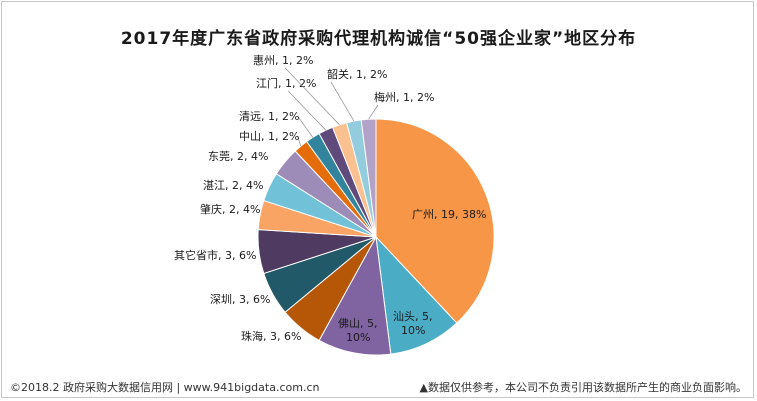  I want to click on slice-label-15: 梅州, 1, 2%, so click(404, 97).